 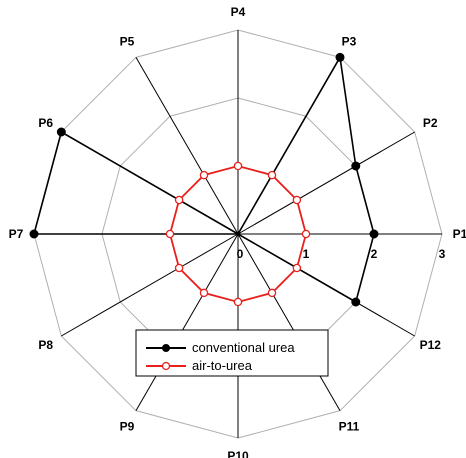 I want to click on tick-label-1: 1, so click(x=306, y=254).